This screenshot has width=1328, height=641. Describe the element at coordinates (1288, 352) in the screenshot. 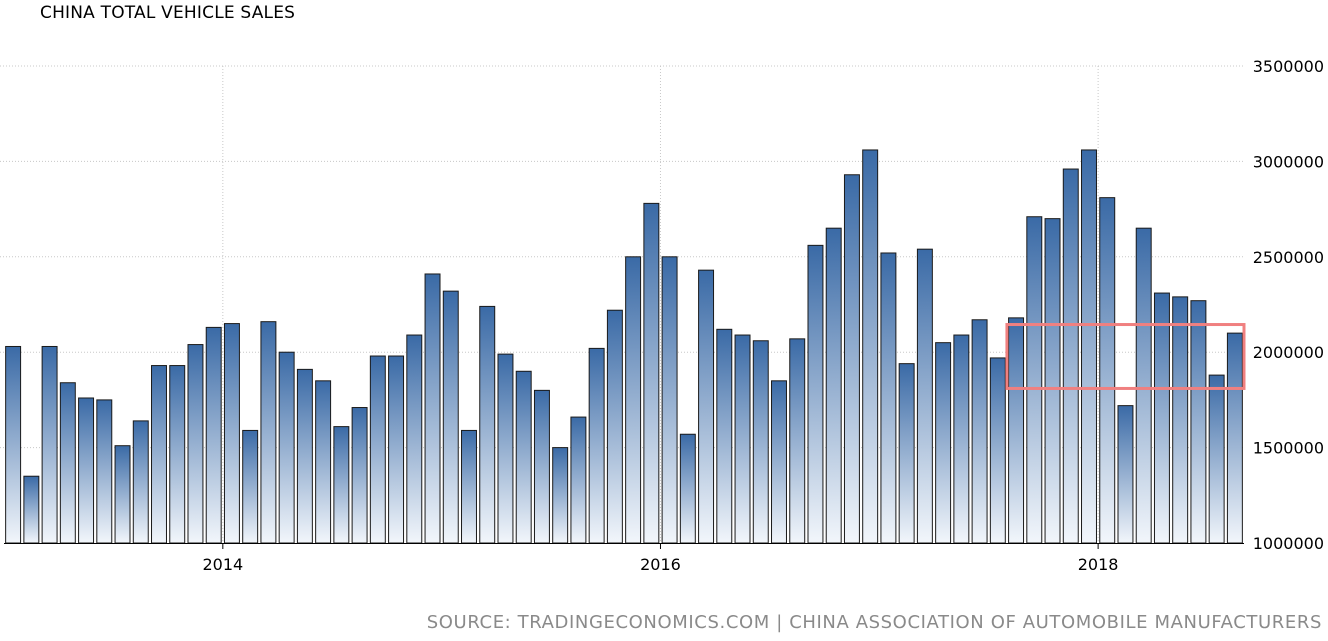

I see `y-tick-label: 2000000` at that location.